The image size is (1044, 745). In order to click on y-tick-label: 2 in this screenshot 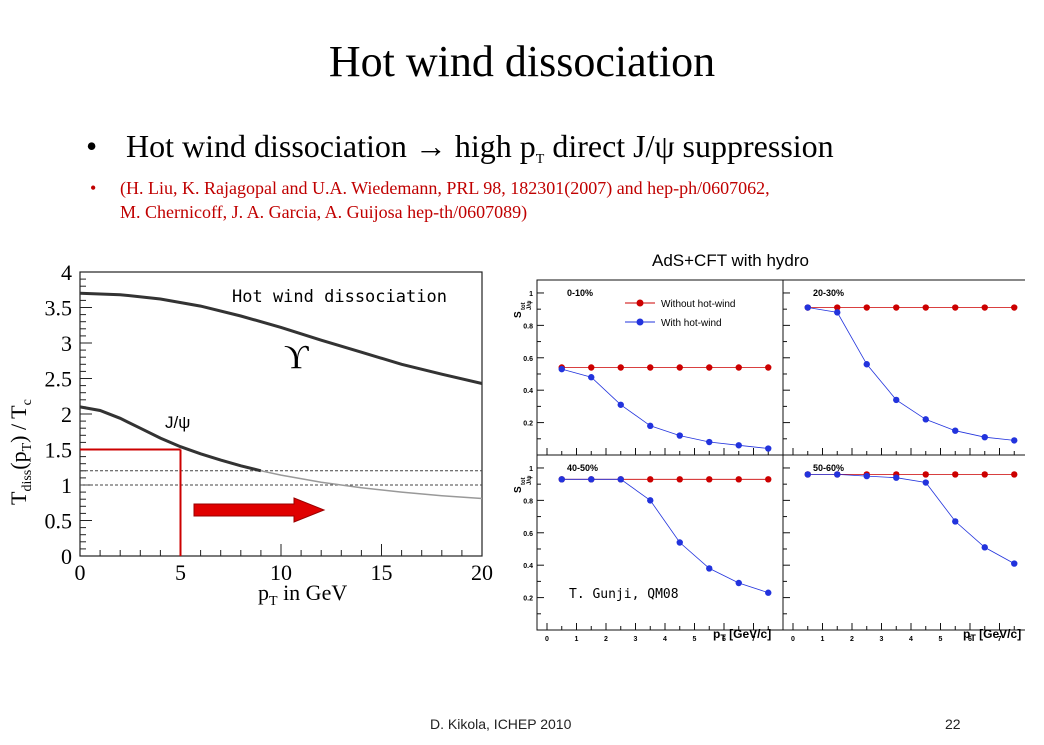, I will do `click(66, 414)`.